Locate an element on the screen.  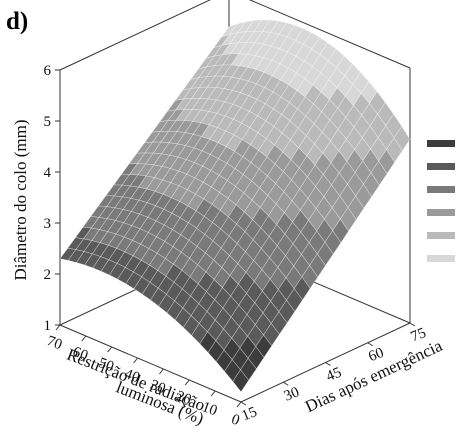
x-tick-label: 60 is located at coordinates (80, 354).